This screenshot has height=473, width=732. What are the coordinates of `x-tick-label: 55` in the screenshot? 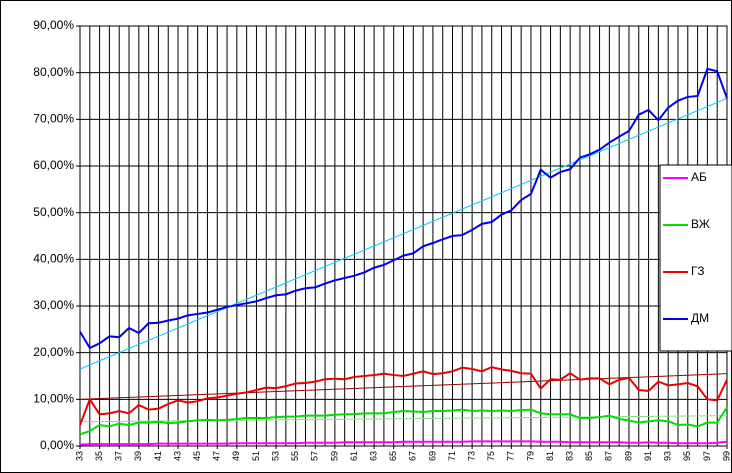 It's located at (295, 456).